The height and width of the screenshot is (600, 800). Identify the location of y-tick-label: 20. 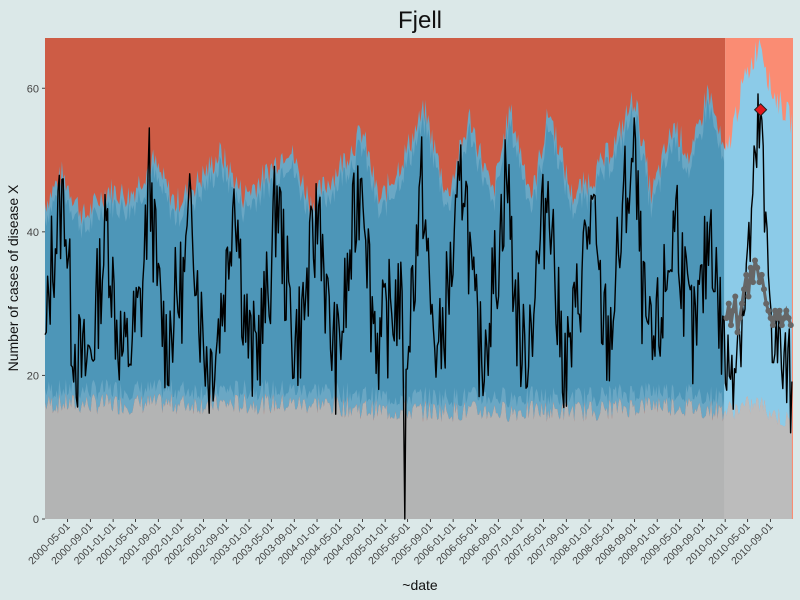
(33, 376).